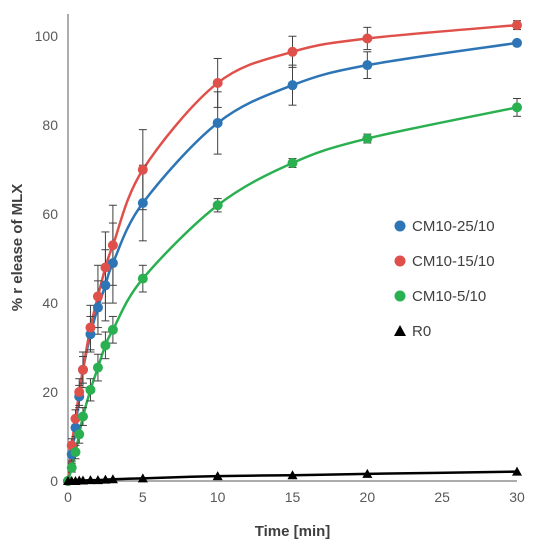 The width and height of the screenshot is (534, 550). Describe the element at coordinates (293, 531) in the screenshot. I see `x-axis-title: Time [min]` at that location.